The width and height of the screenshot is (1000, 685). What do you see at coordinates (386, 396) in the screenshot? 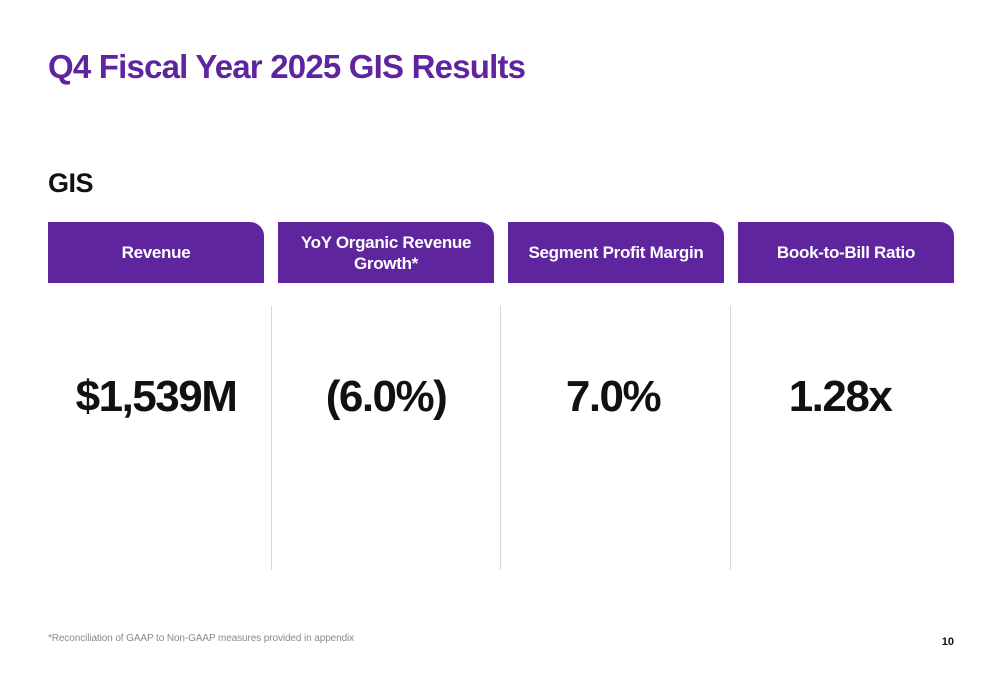
I see `metric-value-organic-growth: (6.0%)` at bounding box center [386, 396].